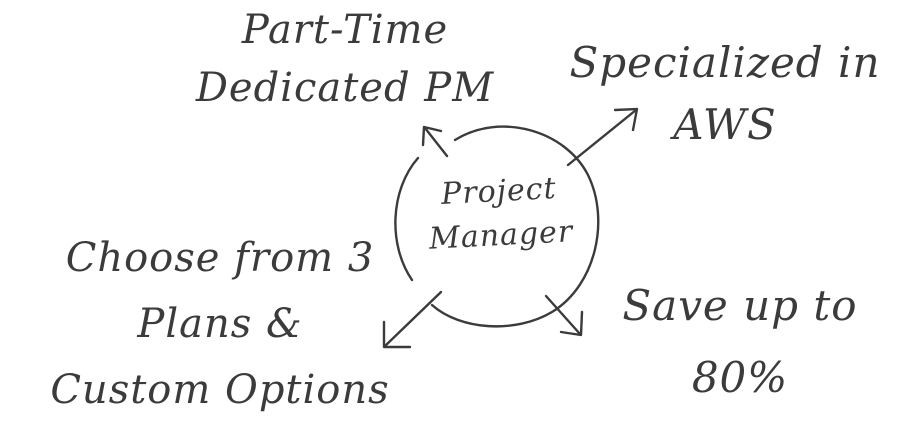  Describe the element at coordinates (345, 59) in the screenshot. I see `node-top-label: Part-Time Dedicated PM` at that location.